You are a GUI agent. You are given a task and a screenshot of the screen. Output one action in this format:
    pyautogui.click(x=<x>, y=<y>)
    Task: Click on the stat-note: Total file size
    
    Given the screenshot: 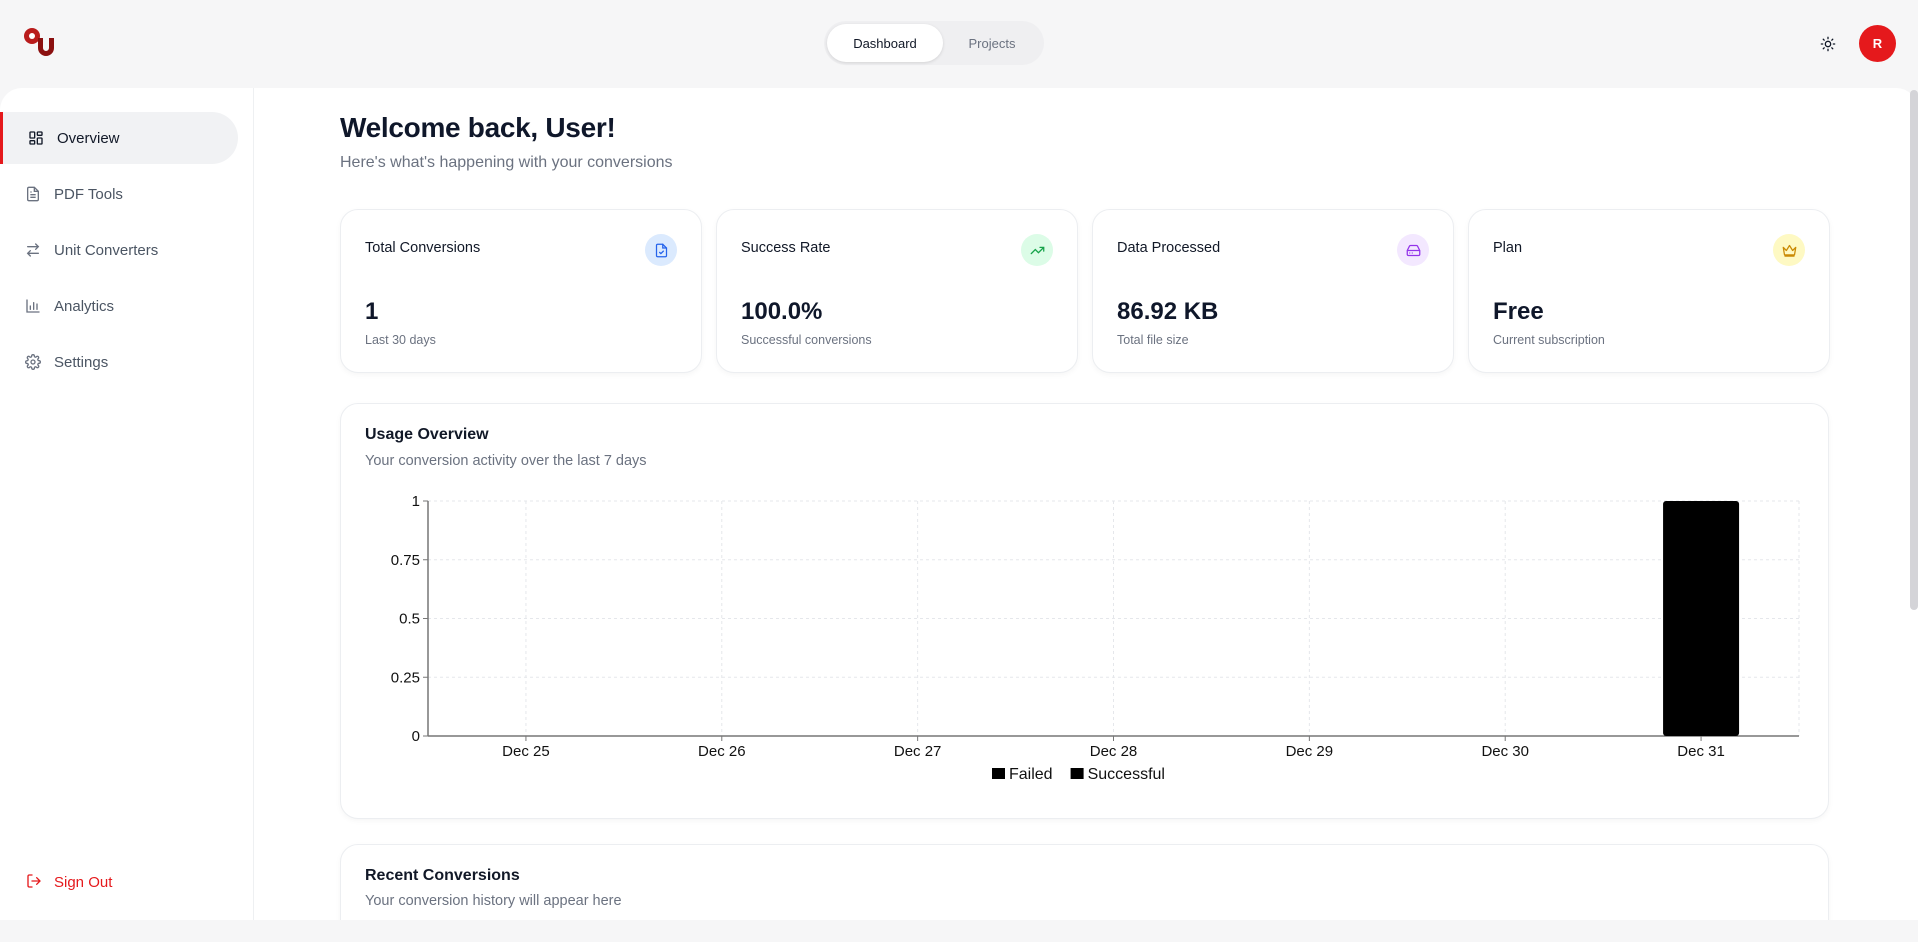 What is the action you would take?
    pyautogui.click(x=1153, y=340)
    